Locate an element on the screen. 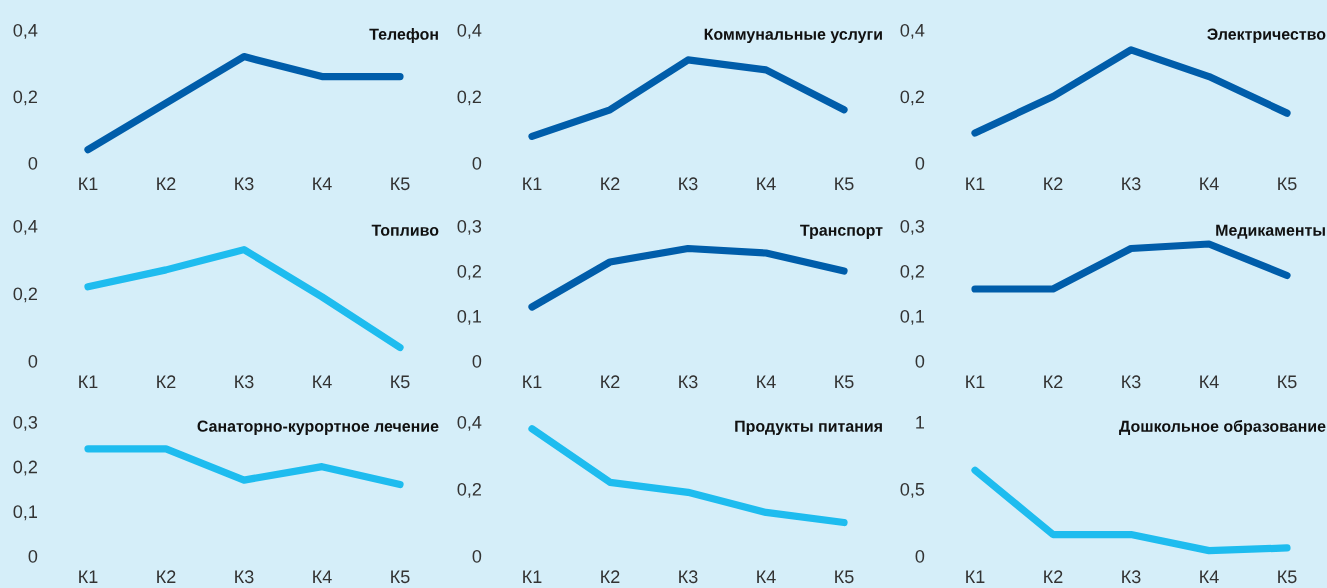  chart-title: Телефон is located at coordinates (403, 35).